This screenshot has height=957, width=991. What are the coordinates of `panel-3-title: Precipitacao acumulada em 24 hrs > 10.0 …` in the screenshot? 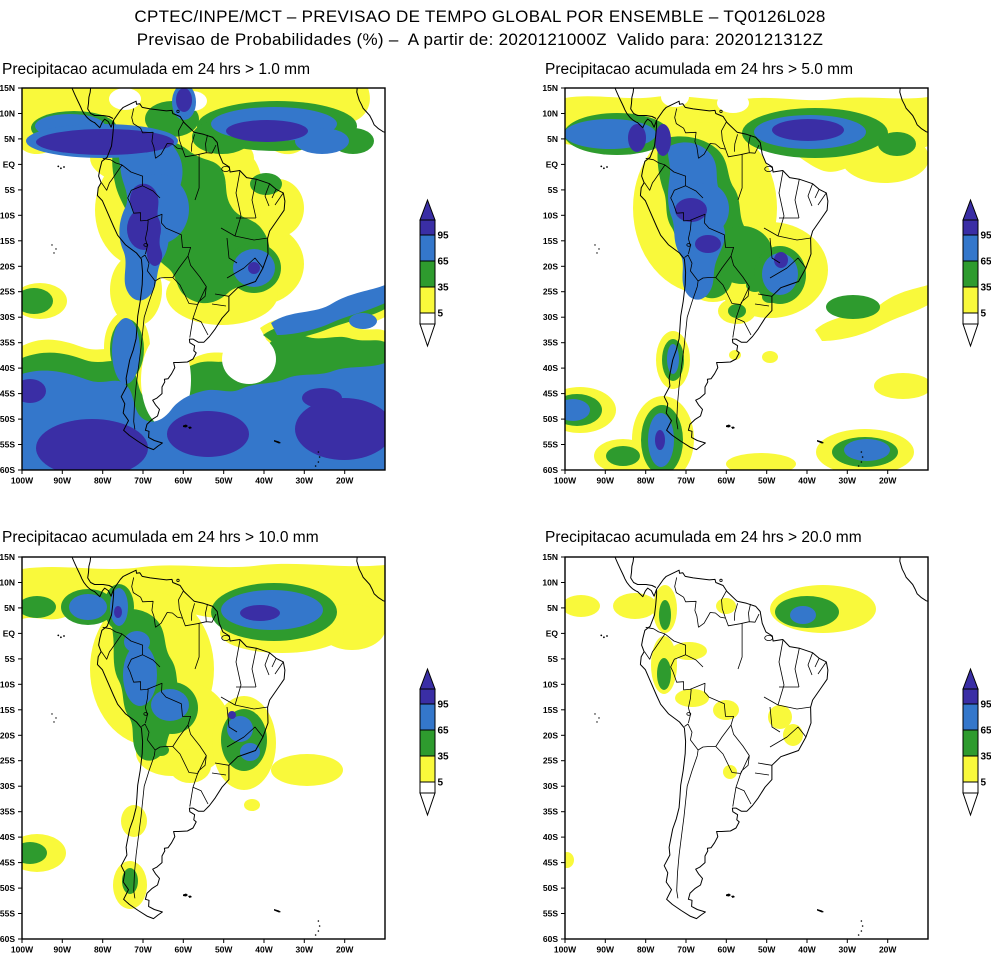 It's located at (160, 537).